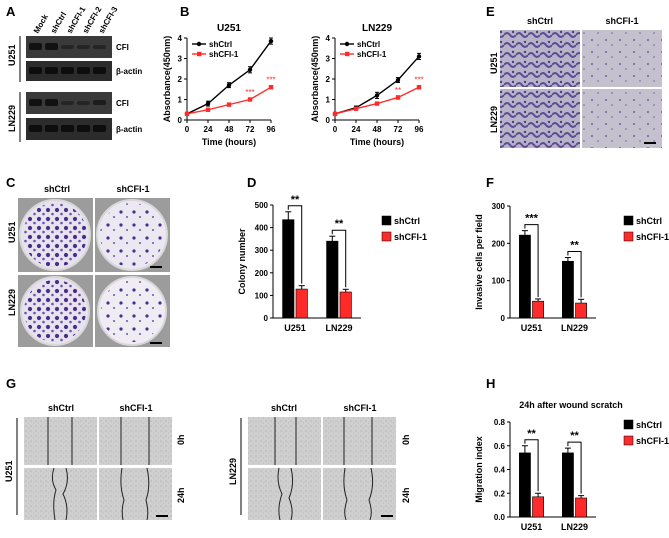 The width and height of the screenshot is (669, 538). Describe the element at coordinates (60, 494) in the screenshot. I see `wound-image-u251-shctrl-24h` at that location.